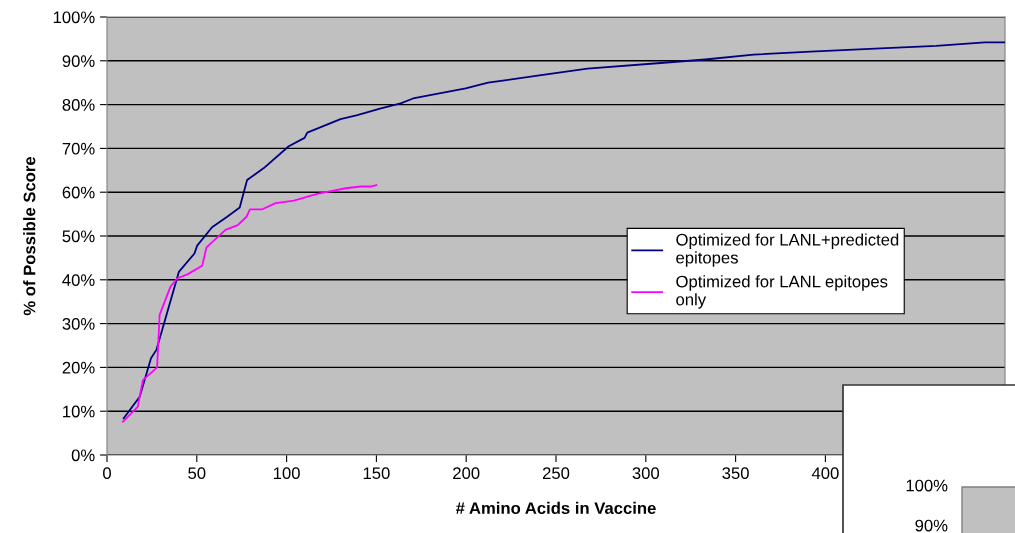  Describe the element at coordinates (646, 473) in the screenshot. I see `x-tick-label: 300` at that location.